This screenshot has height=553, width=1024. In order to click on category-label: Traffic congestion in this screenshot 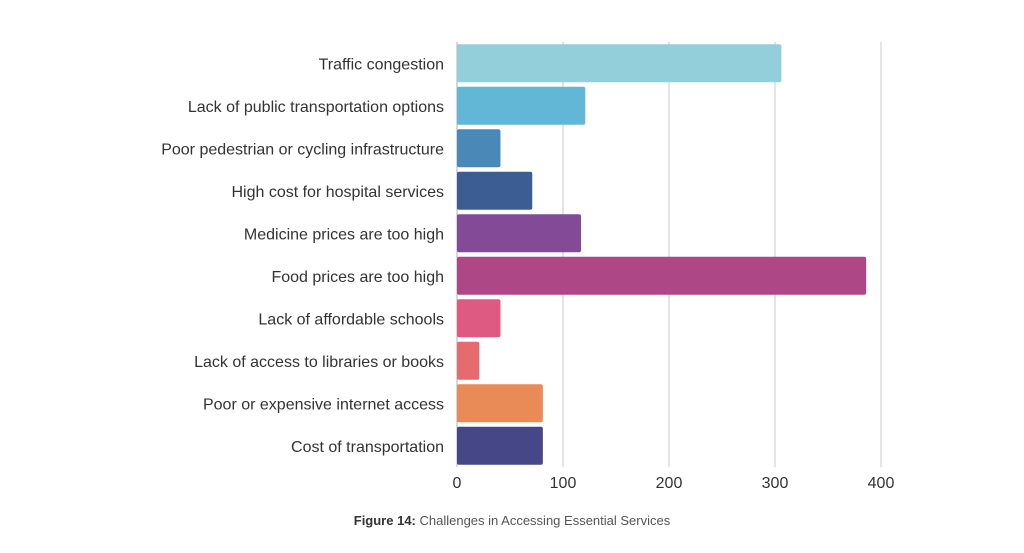, I will do `click(381, 64)`.